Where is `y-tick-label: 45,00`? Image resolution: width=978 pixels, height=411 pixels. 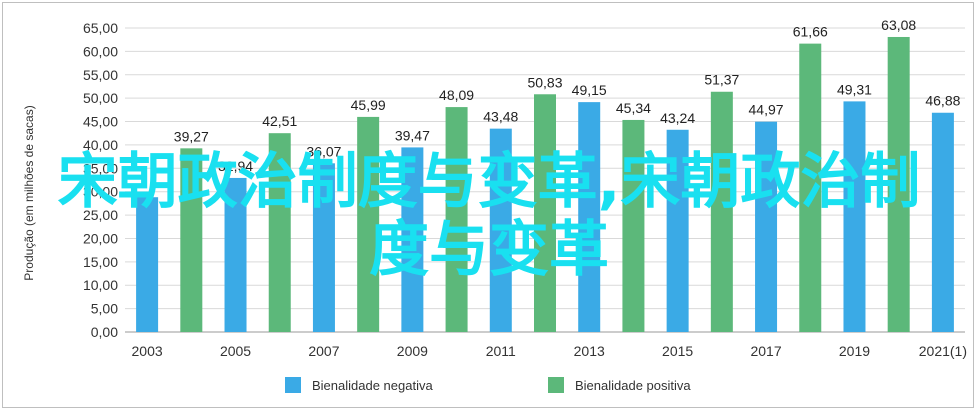
y-tick-label: 45,00 is located at coordinates (100, 122).